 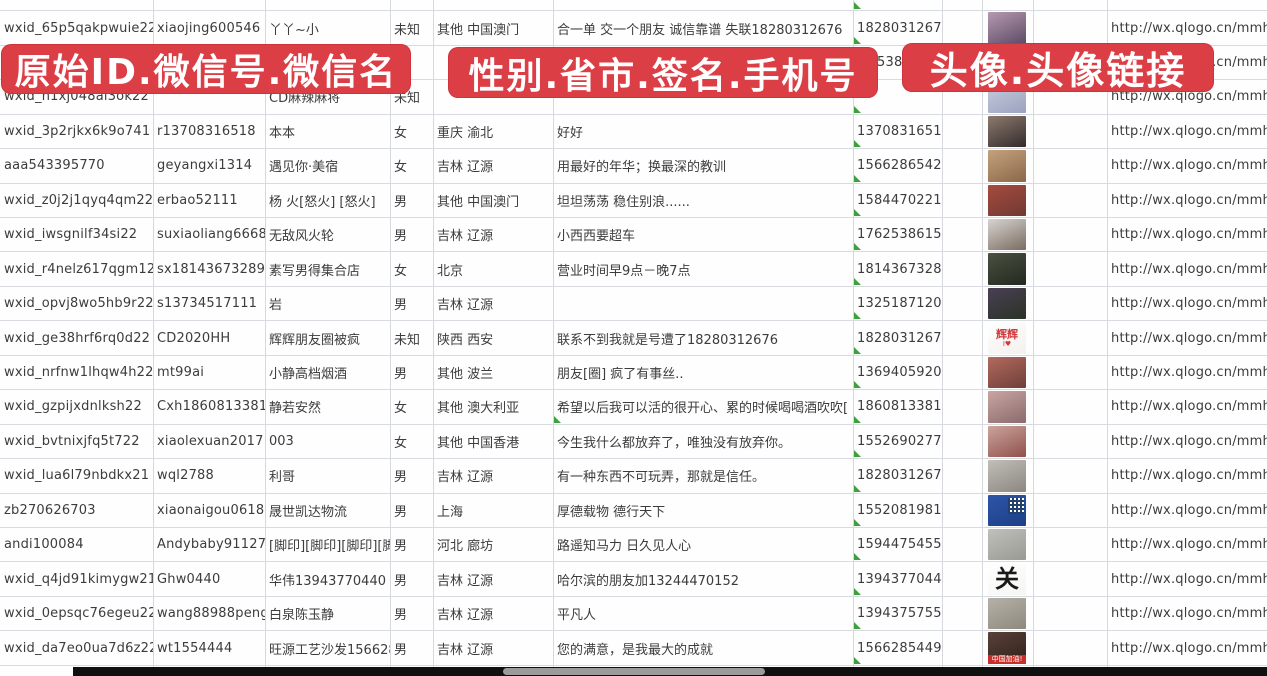 I want to click on cell-wechat-name: 无敌风火轮, so click(x=302, y=237).